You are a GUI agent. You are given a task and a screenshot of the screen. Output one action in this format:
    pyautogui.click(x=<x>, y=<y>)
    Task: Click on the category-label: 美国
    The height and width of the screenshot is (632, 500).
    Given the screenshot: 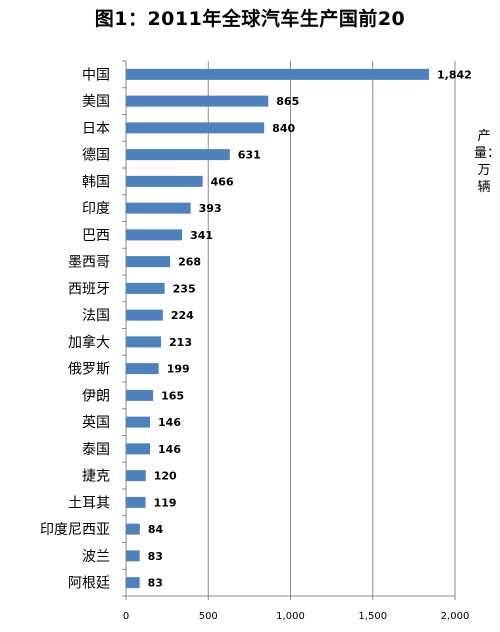 What is the action you would take?
    pyautogui.click(x=96, y=102)
    